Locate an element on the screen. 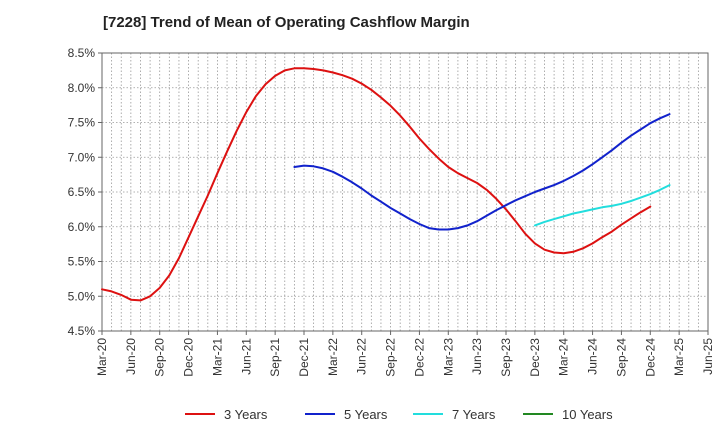 This screenshot has width=720, height=440. x-tick-label: Mar-21 is located at coordinates (217, 357).